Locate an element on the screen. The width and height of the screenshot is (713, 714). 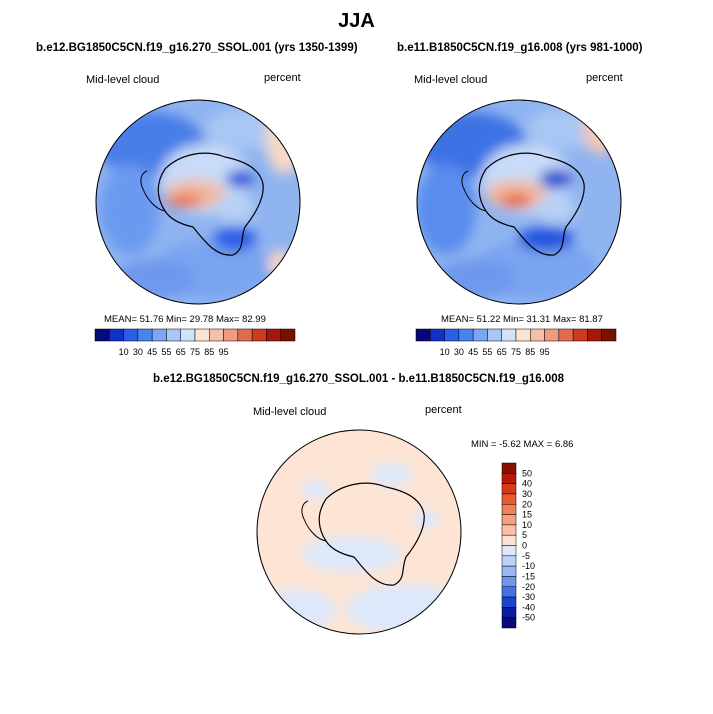
panel-1-units-label: percent is located at coordinates (282, 78).